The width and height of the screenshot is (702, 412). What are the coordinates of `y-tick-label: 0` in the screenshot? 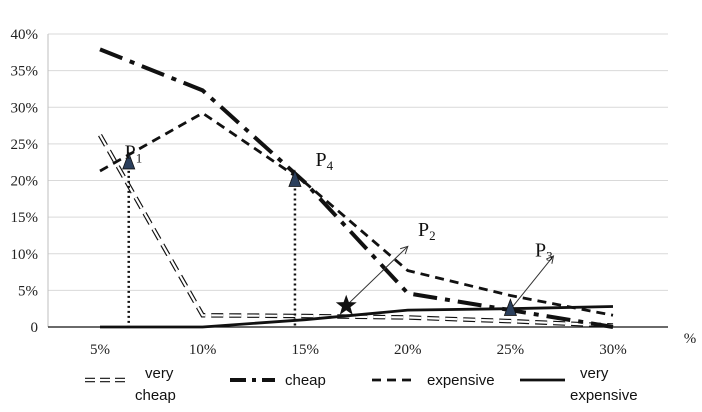 It's located at (35, 328).